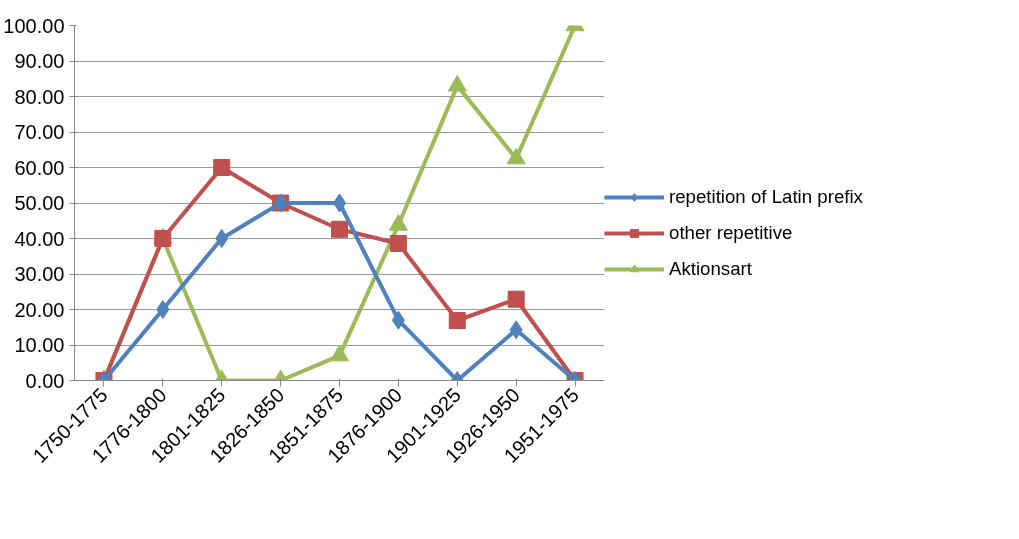 This screenshot has height=539, width=1019. What do you see at coordinates (39, 132) in the screenshot?
I see `y-tick-label: 70.00` at bounding box center [39, 132].